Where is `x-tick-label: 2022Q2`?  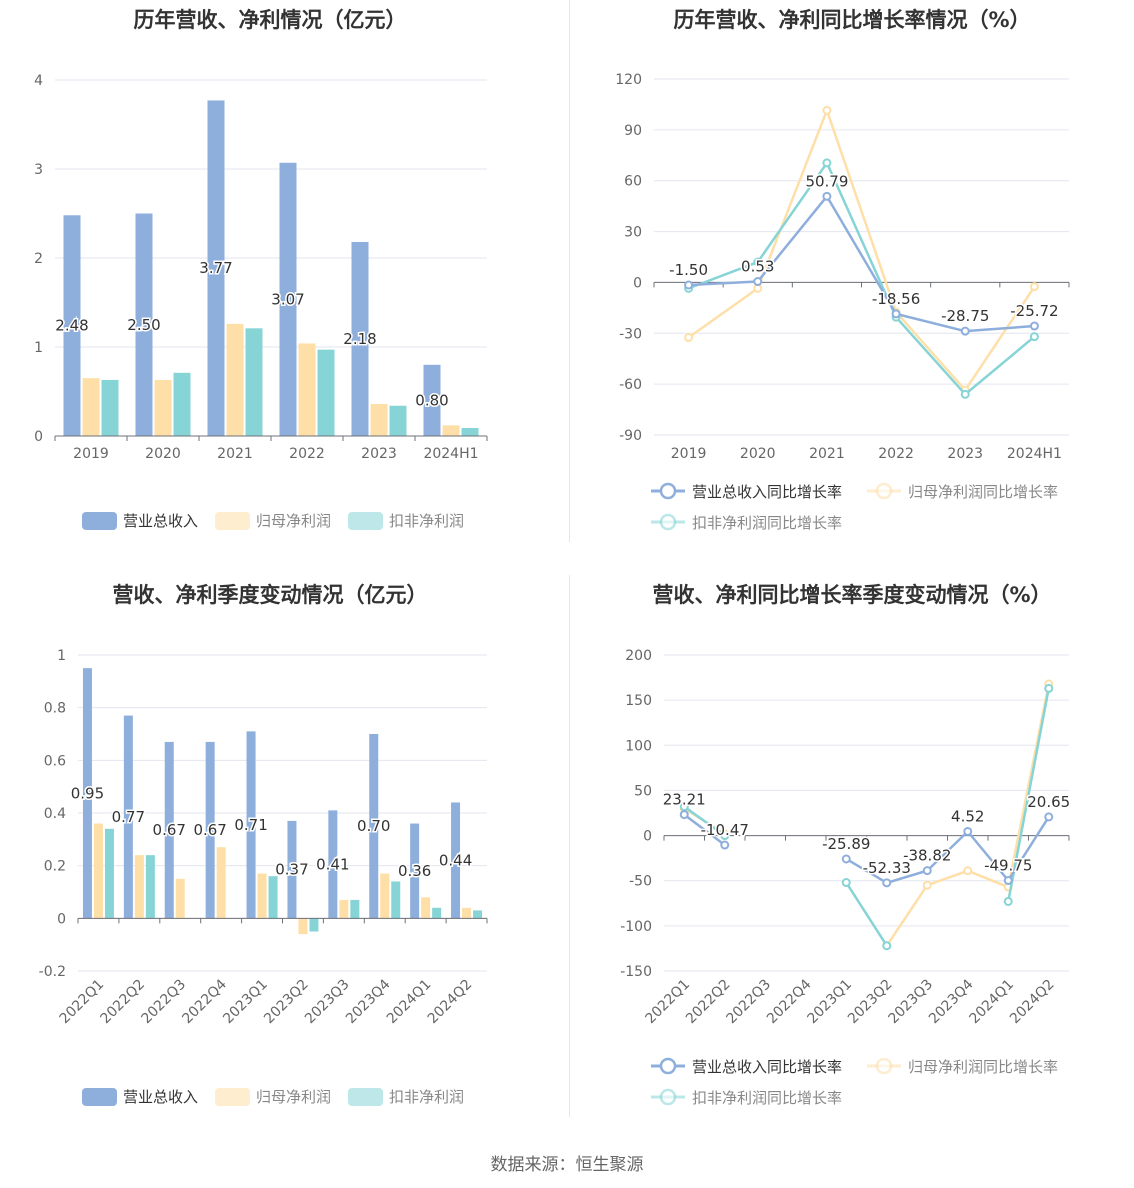 x-tick-label: 2022Q2 is located at coordinates (123, 1002).